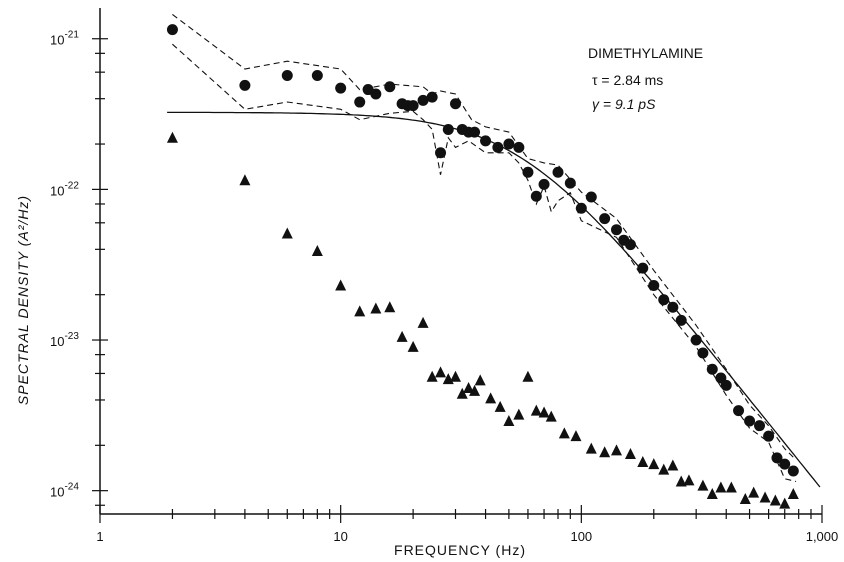 This screenshot has height=562, width=844. Describe the element at coordinates (645, 53) in the screenshot. I see `annotation-title: DIMETHYLAMINE` at that location.